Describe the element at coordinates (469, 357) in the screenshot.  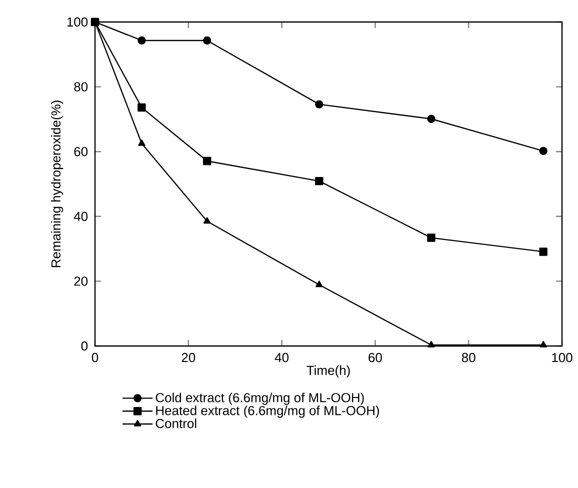
I see `x-tick-label: 80` at that location.